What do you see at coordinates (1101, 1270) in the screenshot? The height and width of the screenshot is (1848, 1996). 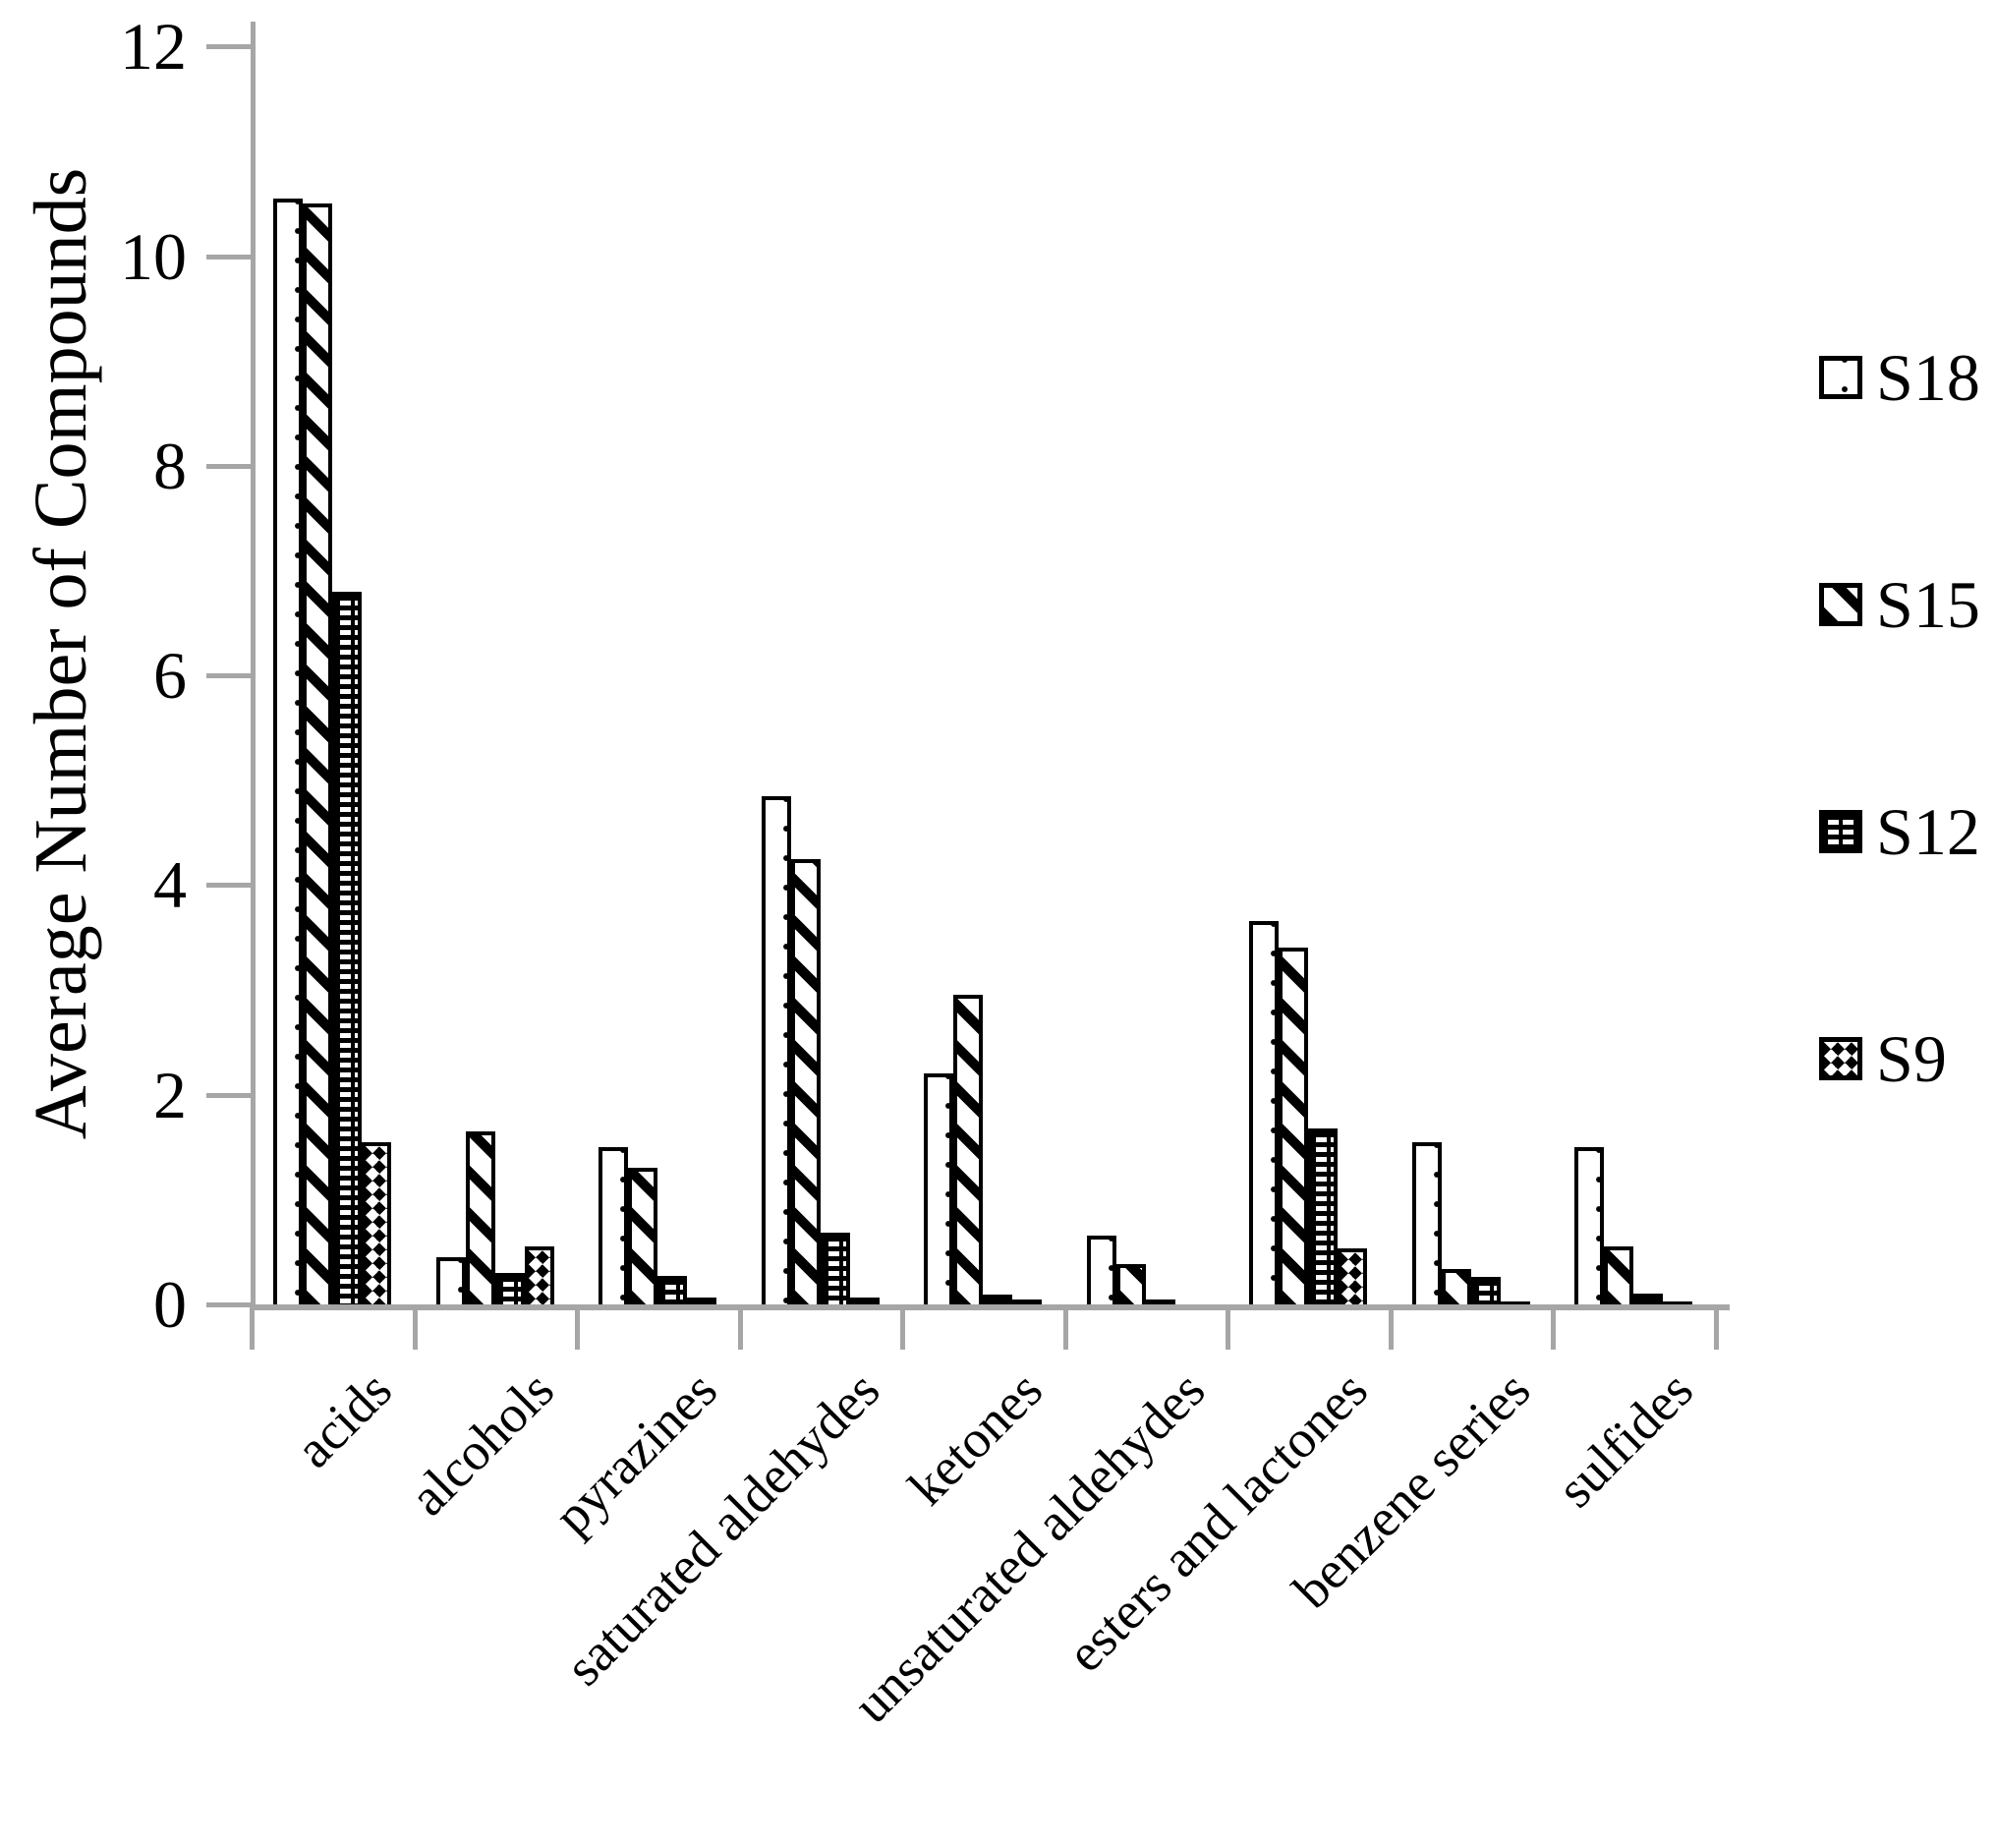 I see `bar-S18-unsaturated-aldehydes` at bounding box center [1101, 1270].